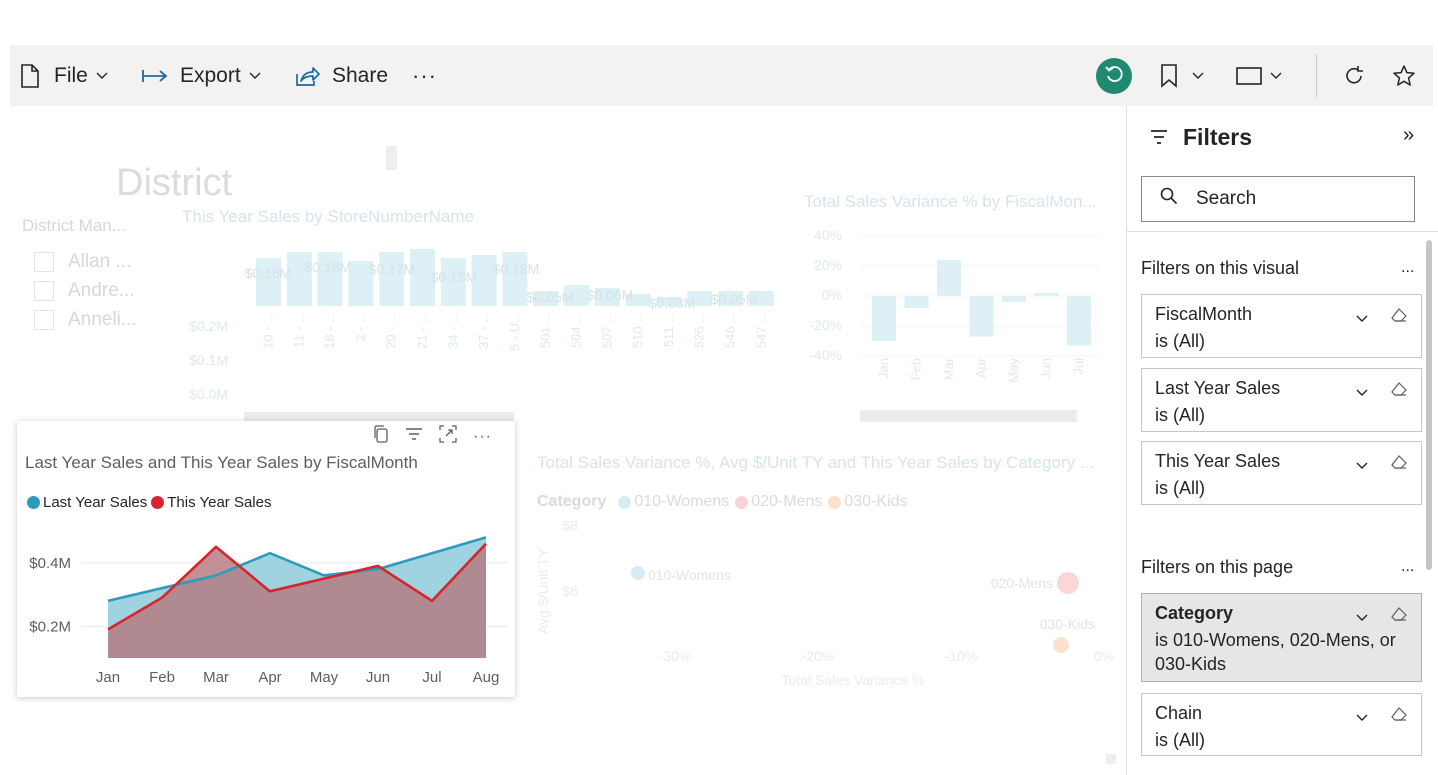 This screenshot has width=1438, height=775. What do you see at coordinates (570, 527) in the screenshot?
I see `y-tick-label: $8` at bounding box center [570, 527].